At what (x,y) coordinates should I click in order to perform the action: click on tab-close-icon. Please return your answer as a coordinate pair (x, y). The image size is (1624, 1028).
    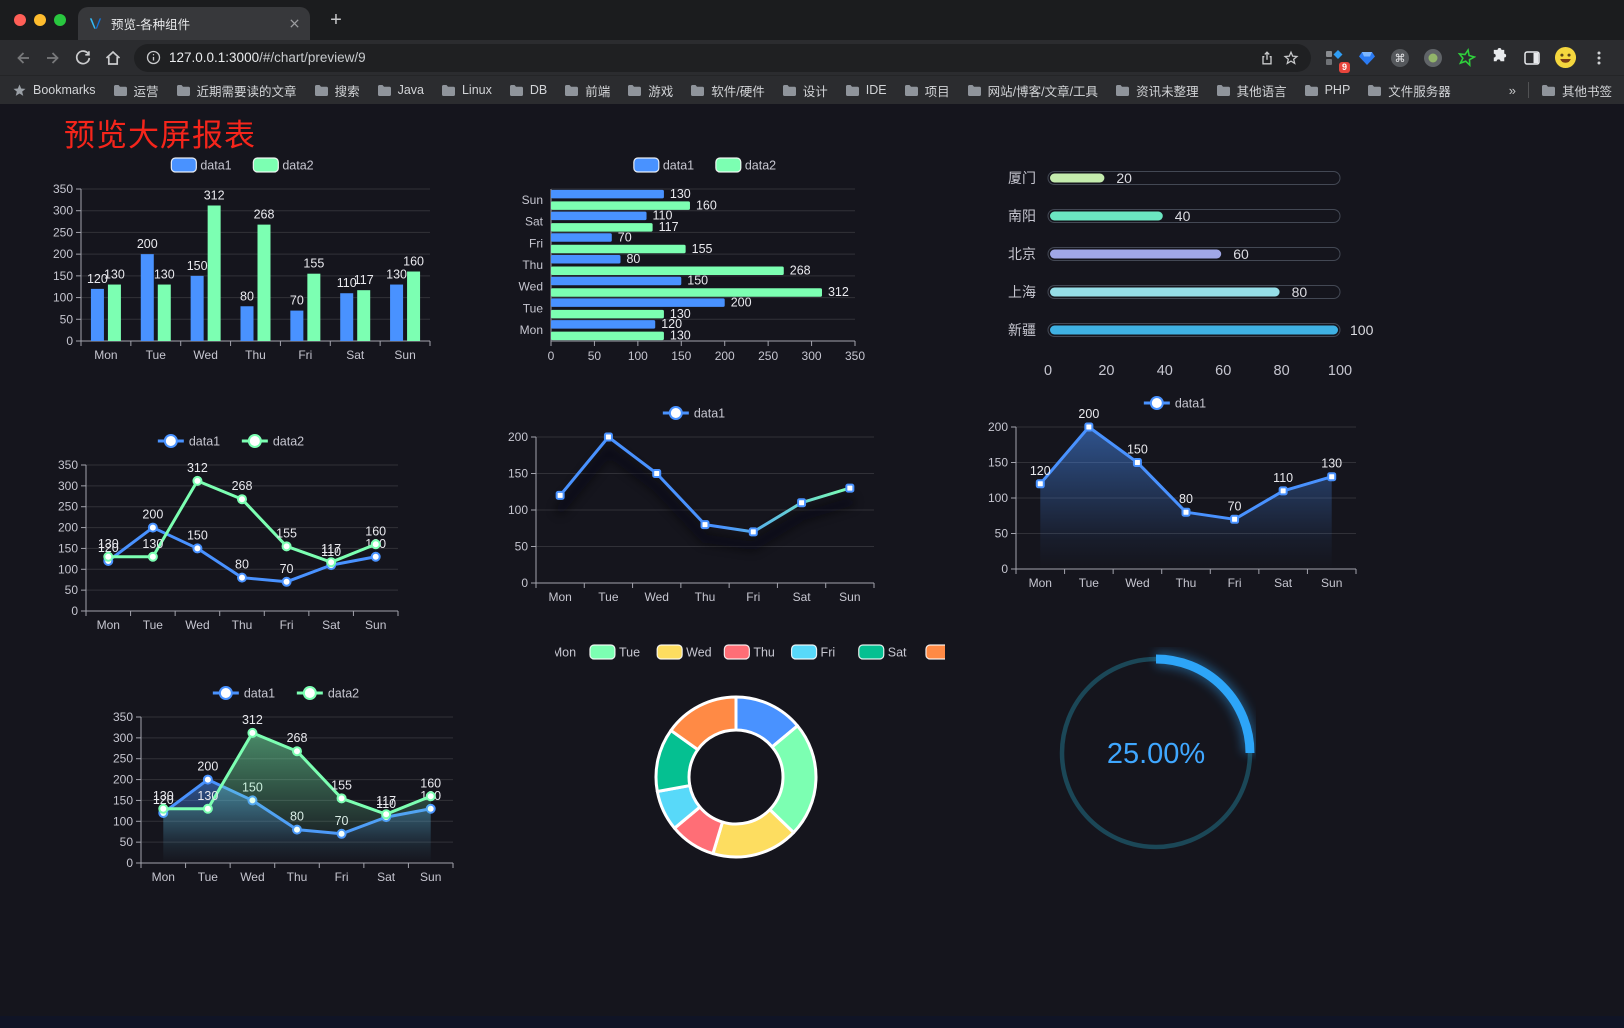
    Looking at the image, I should click on (294, 23).